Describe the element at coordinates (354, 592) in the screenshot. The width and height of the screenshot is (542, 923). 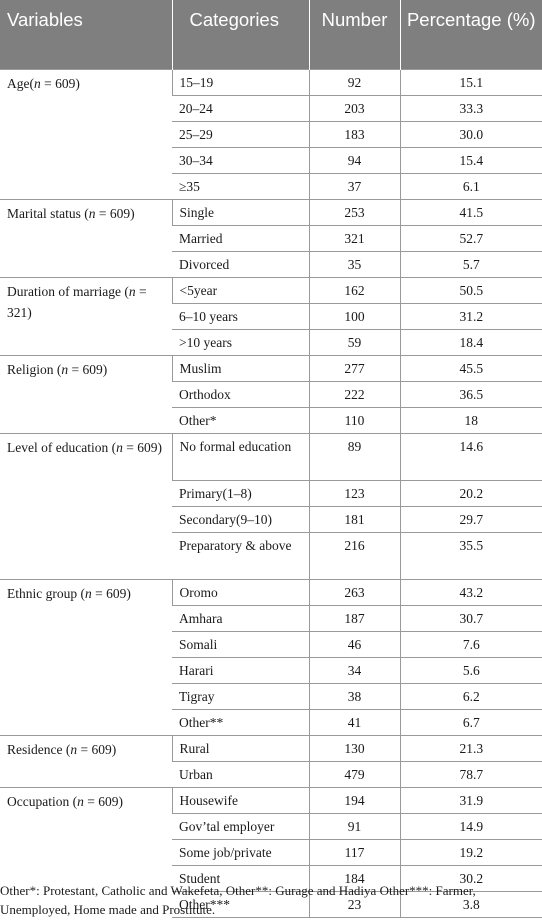
I see `number-cell: 263` at that location.